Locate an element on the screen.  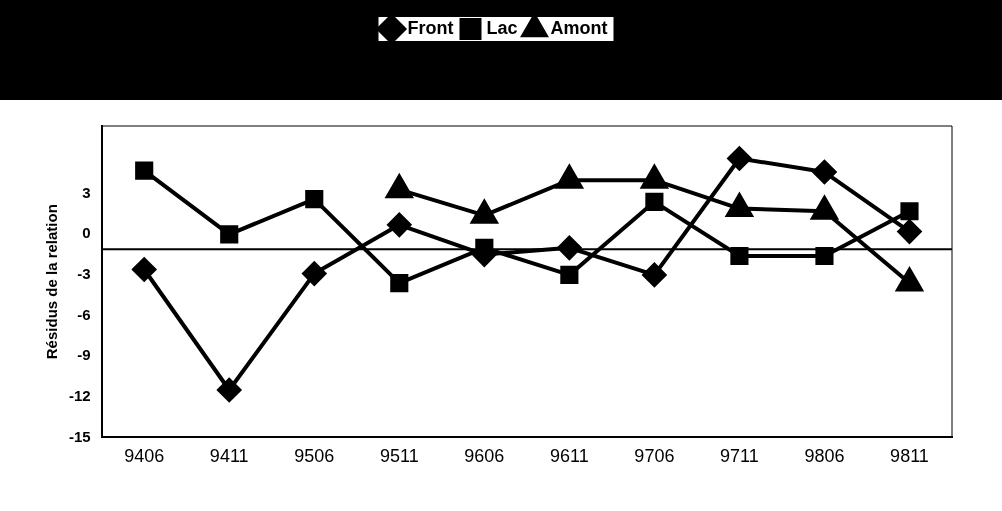
y-tick-label: -15 is located at coordinates (79, 436).